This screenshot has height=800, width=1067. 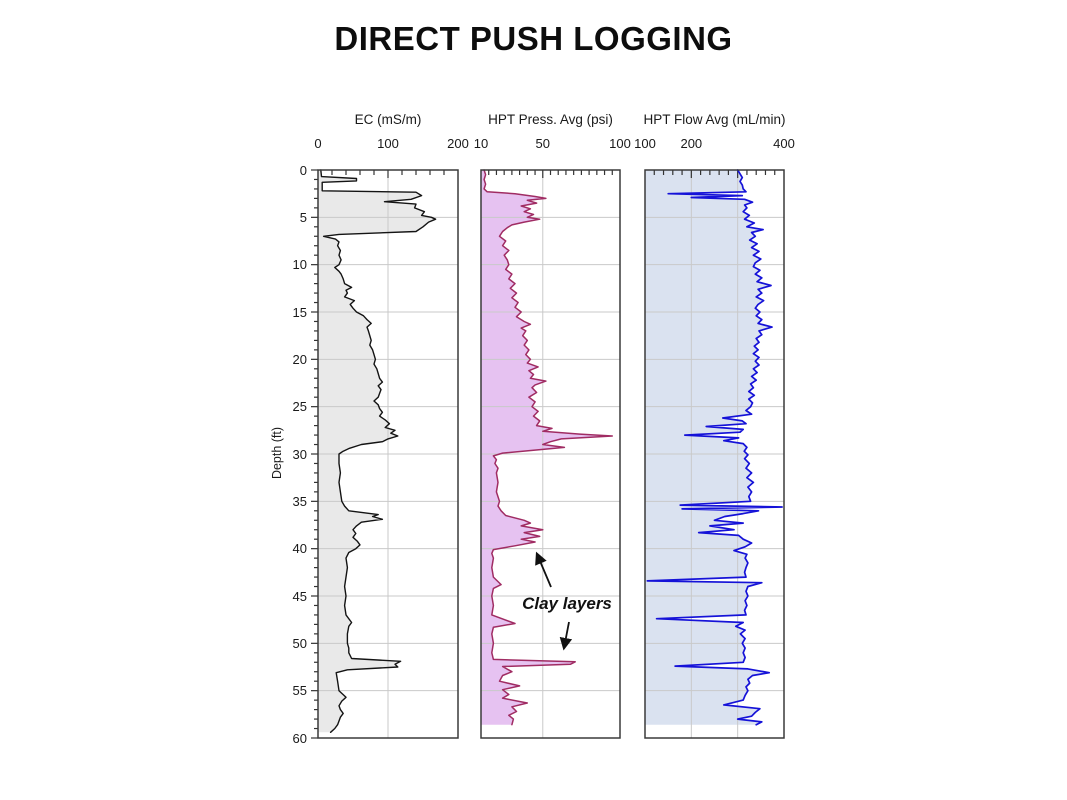 What do you see at coordinates (714, 119) in the screenshot?
I see `hpt-flow-panel-title: HPT Flow Avg (mL/min)` at bounding box center [714, 119].